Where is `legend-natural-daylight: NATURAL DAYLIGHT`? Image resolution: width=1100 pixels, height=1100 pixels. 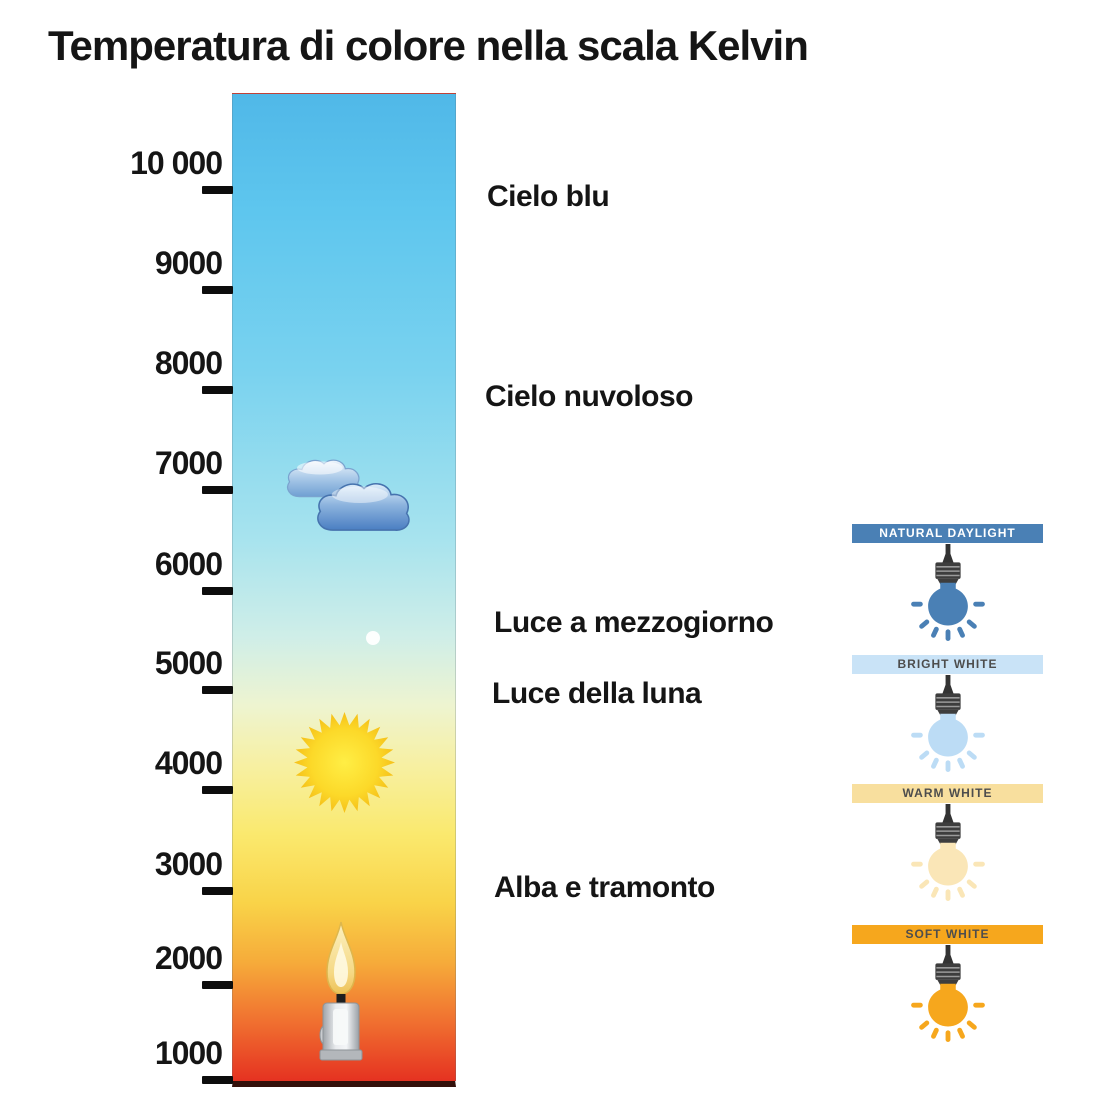 legend-natural-daylight: NATURAL DAYLIGHT is located at coordinates (947, 582).